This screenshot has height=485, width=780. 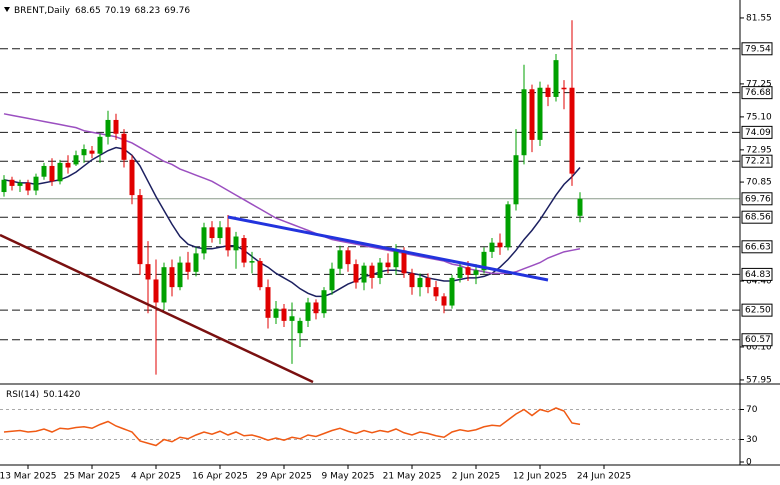 I want to click on level-label: 64.83, so click(x=758, y=275).